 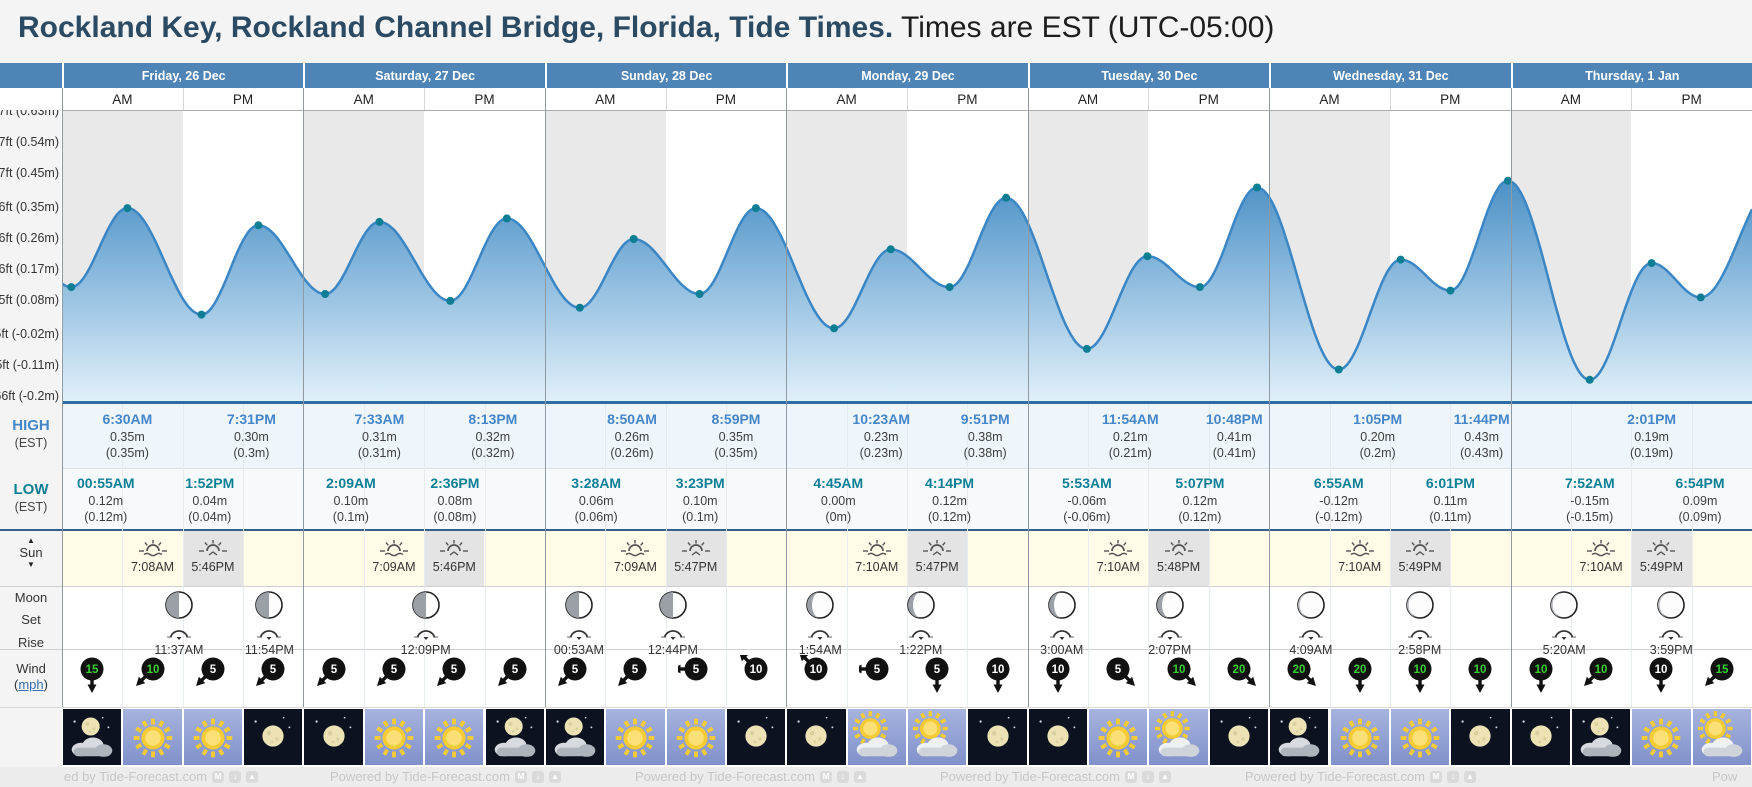 I want to click on moon-entry: 2:58PM, so click(x=1420, y=623).